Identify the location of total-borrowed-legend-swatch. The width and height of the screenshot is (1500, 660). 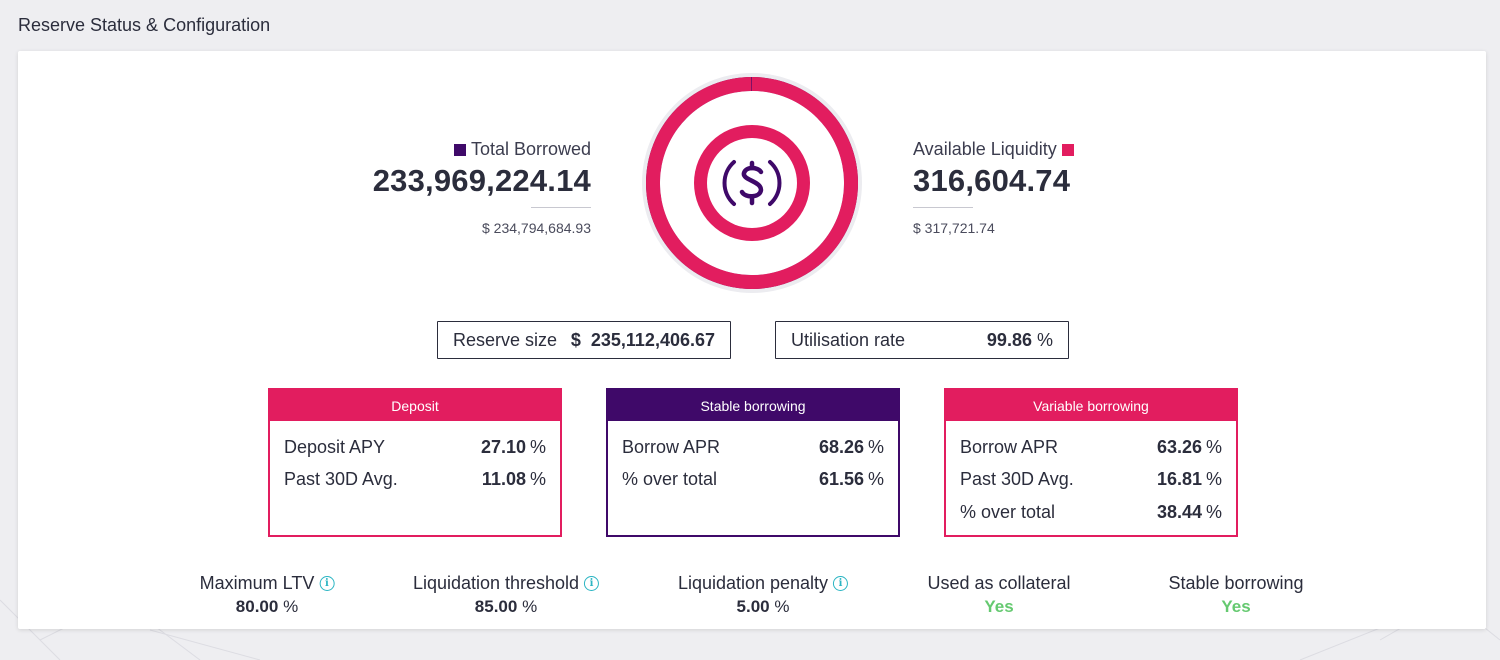
(459, 149).